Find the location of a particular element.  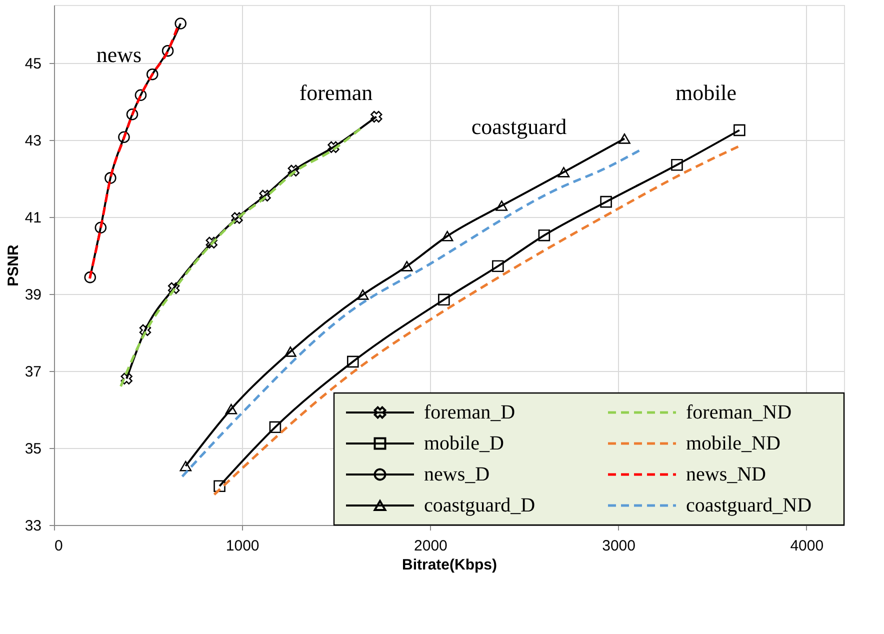

legend-label: mobile_ND is located at coordinates (733, 443).